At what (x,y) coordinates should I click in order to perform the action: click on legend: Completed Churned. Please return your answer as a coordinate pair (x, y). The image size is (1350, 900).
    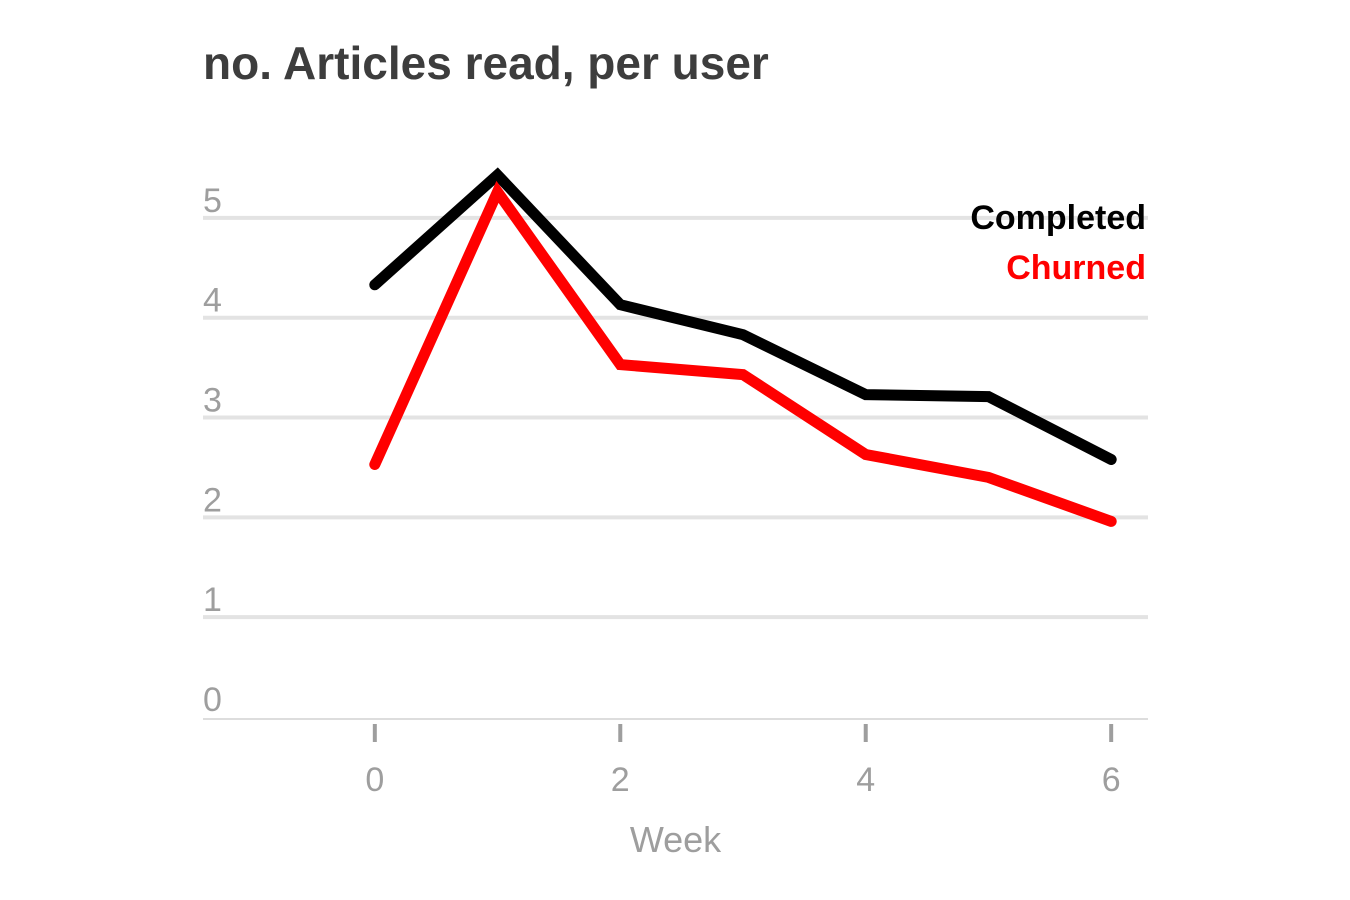
    Looking at the image, I should click on (1058, 243).